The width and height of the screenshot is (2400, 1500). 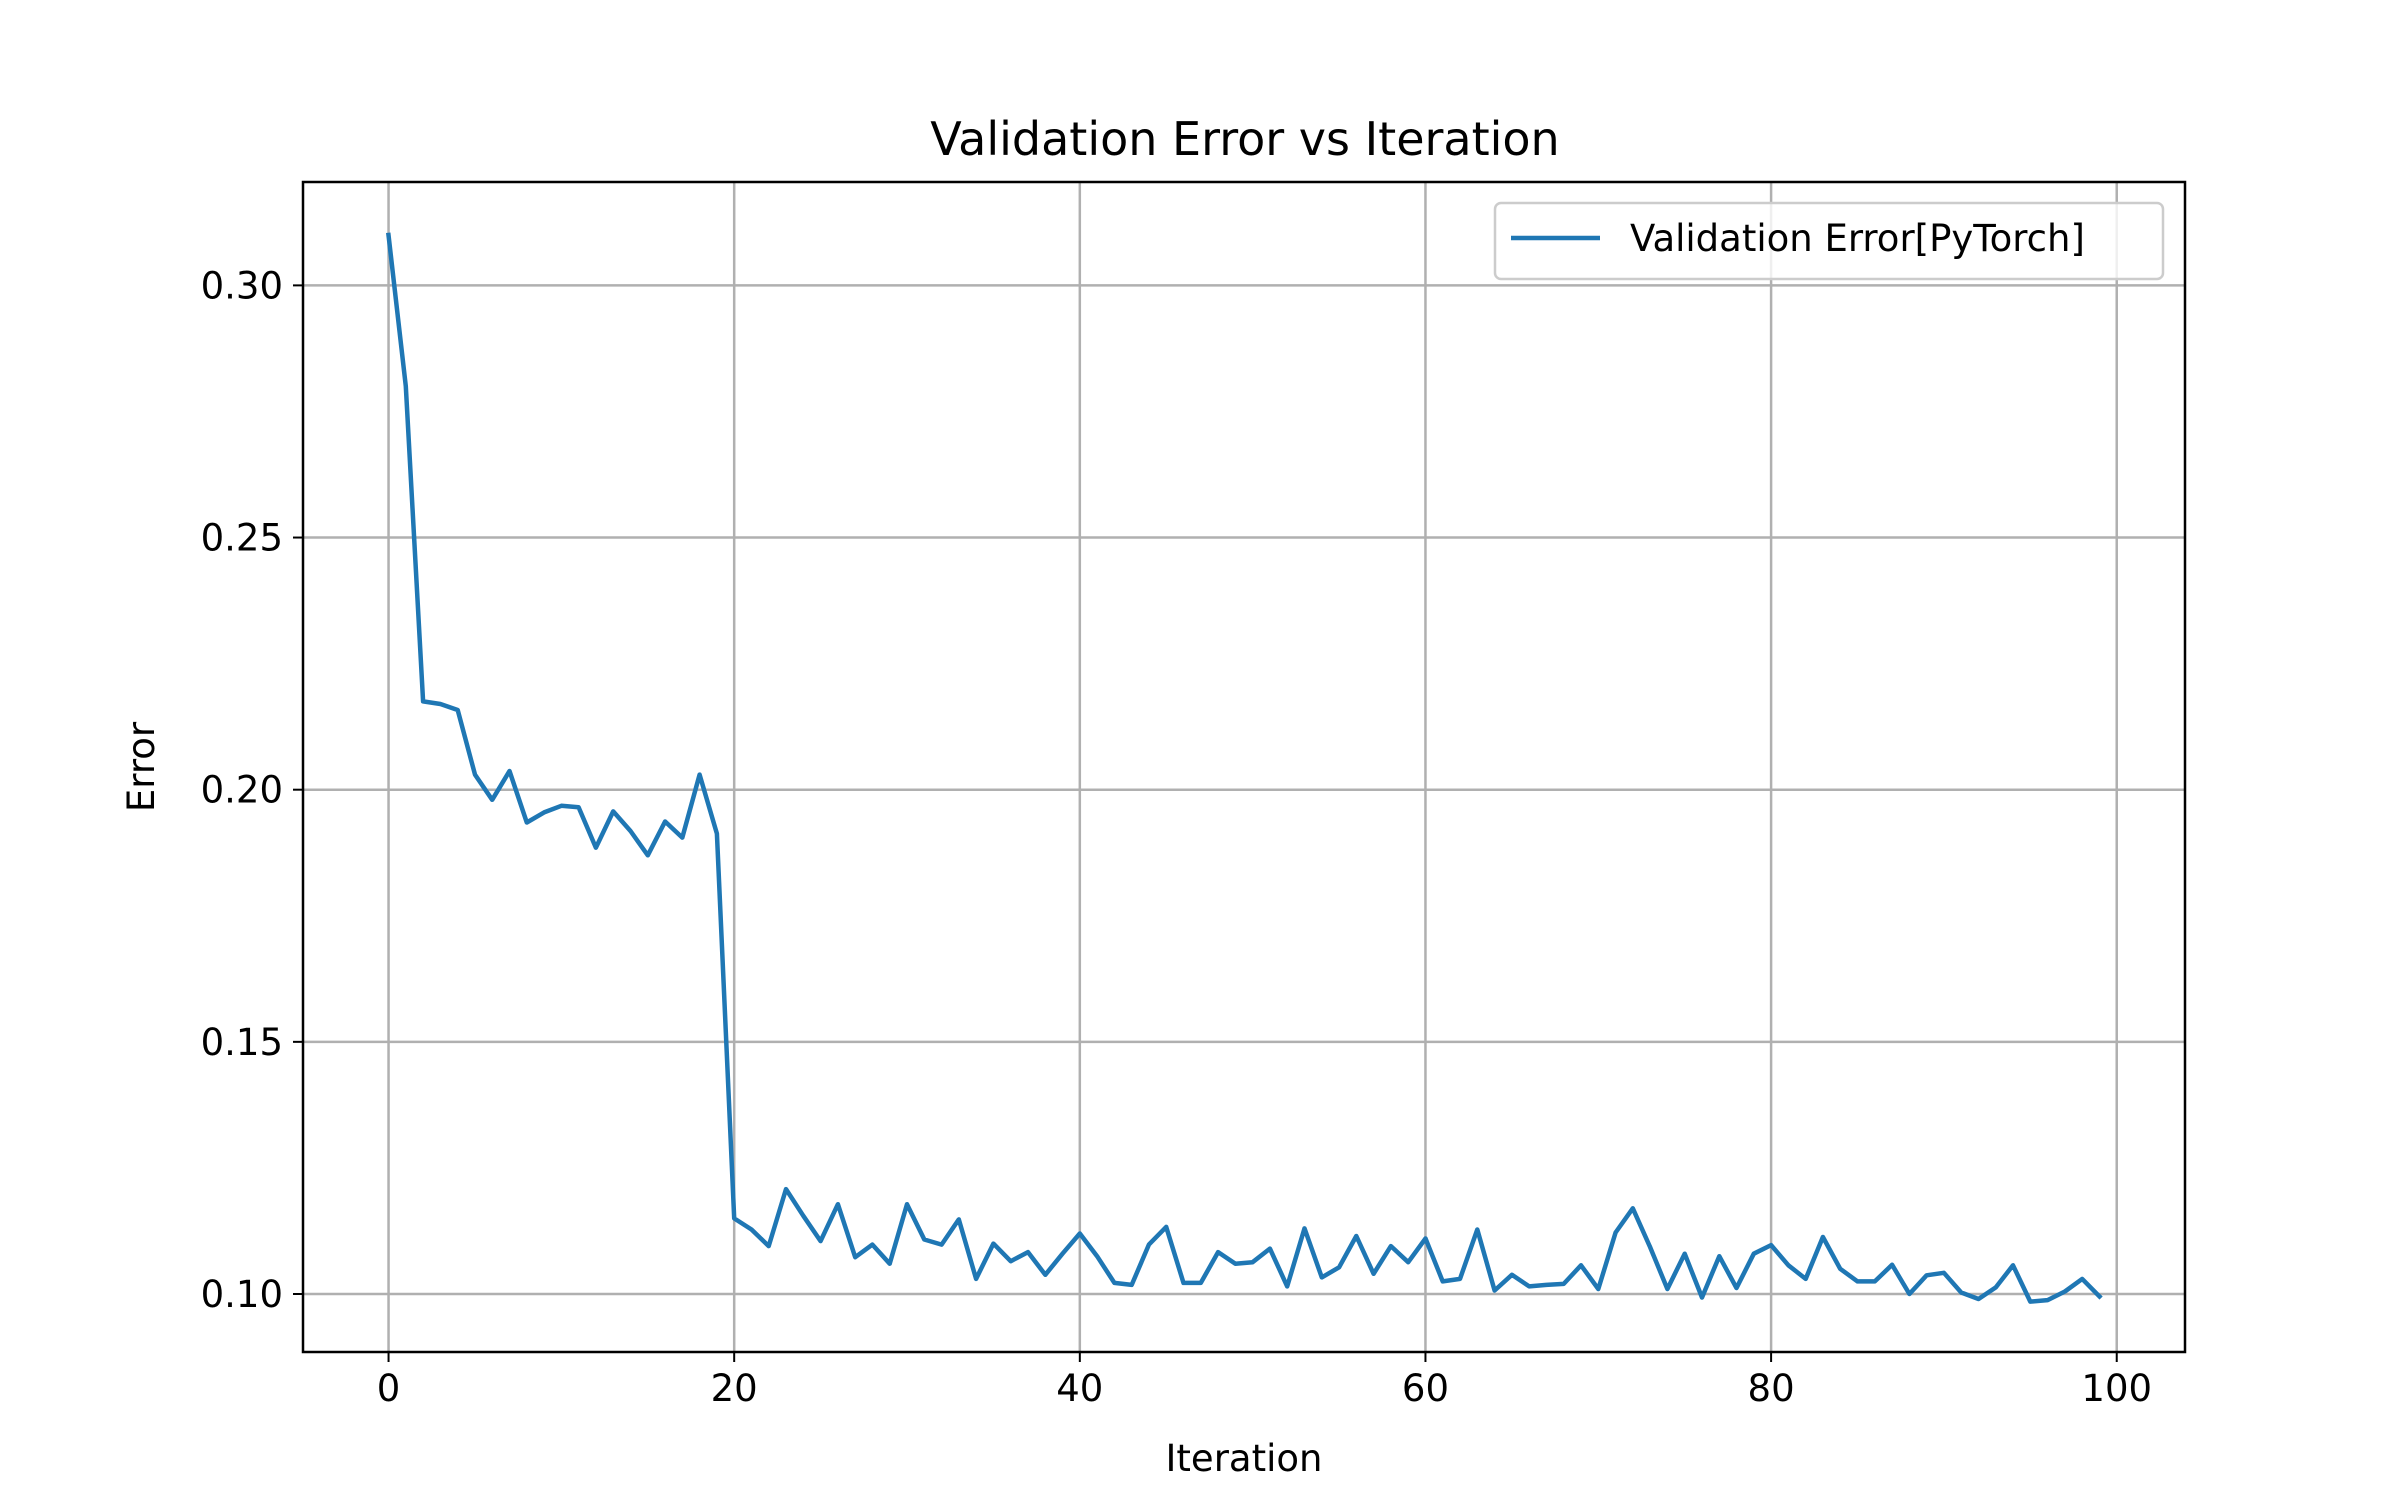 What do you see at coordinates (1244, 1458) in the screenshot?
I see `x-axis-label: Iteration` at bounding box center [1244, 1458].